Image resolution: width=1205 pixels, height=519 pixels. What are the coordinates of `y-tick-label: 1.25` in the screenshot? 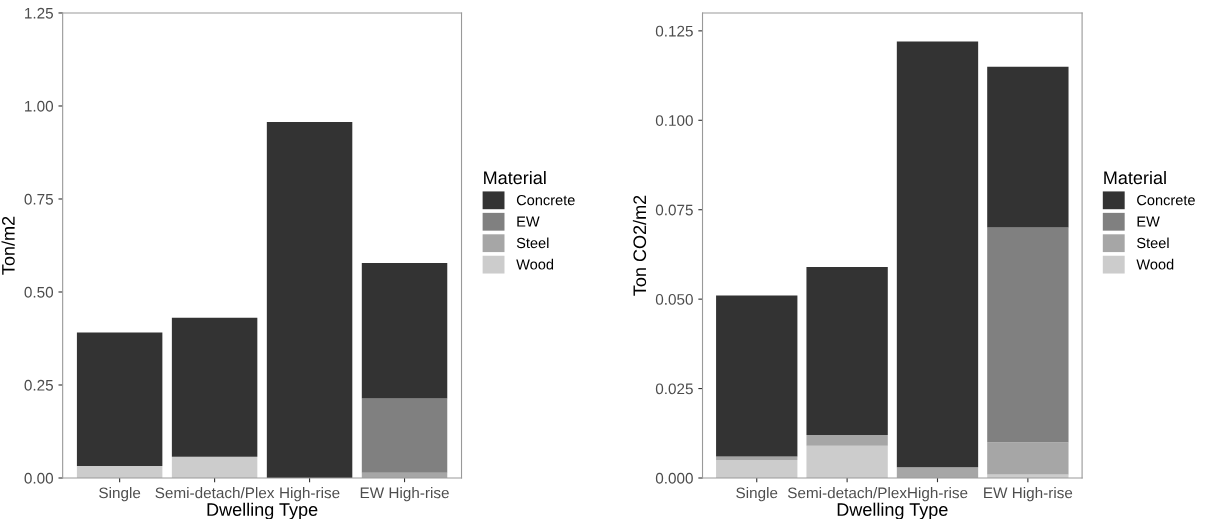 It's located at (39, 13).